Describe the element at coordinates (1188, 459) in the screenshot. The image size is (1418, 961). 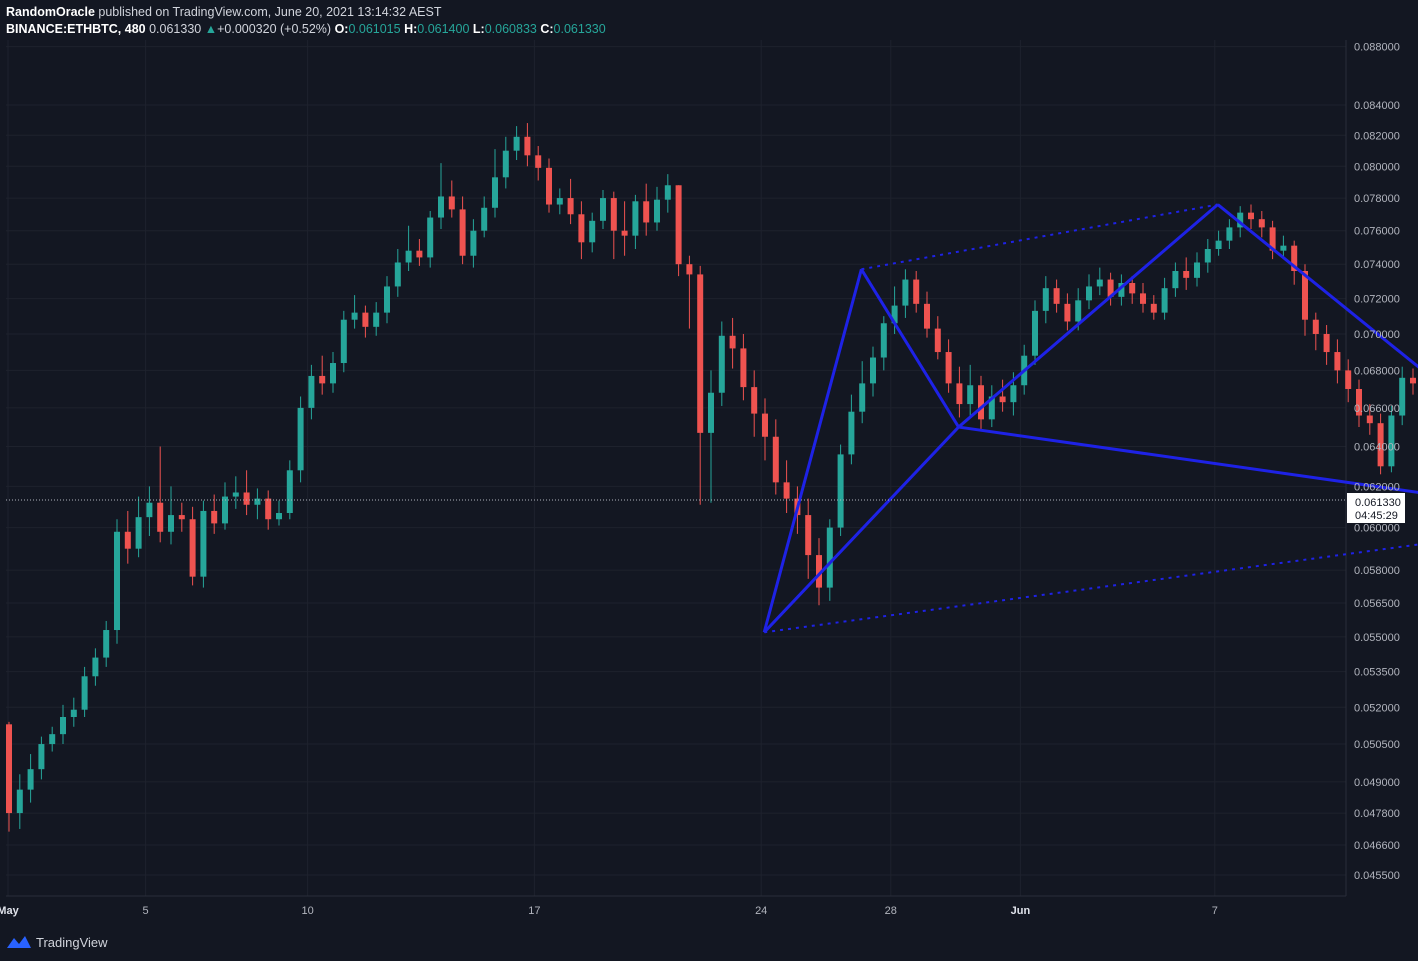
I see `pattern-leg` at that location.